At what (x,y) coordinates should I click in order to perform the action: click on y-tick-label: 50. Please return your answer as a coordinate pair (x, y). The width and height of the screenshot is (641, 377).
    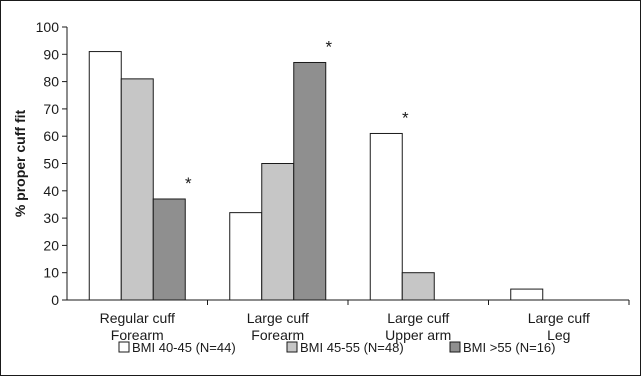
    Looking at the image, I should click on (51, 164).